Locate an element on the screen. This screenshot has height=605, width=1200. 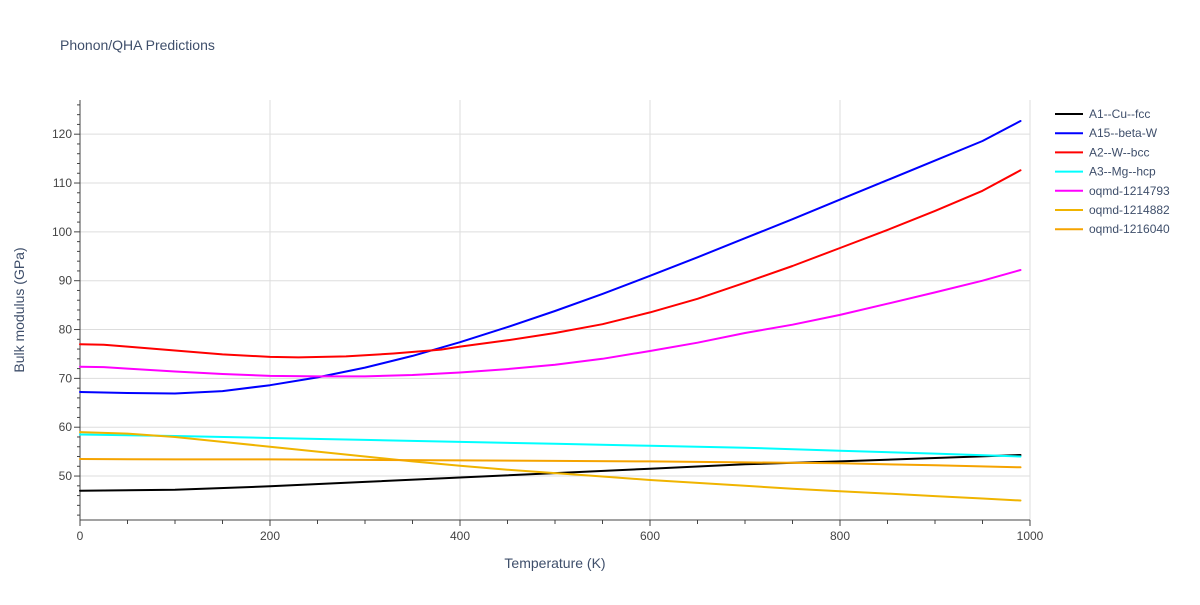
y-tick-label: 70 is located at coordinates (66, 378).